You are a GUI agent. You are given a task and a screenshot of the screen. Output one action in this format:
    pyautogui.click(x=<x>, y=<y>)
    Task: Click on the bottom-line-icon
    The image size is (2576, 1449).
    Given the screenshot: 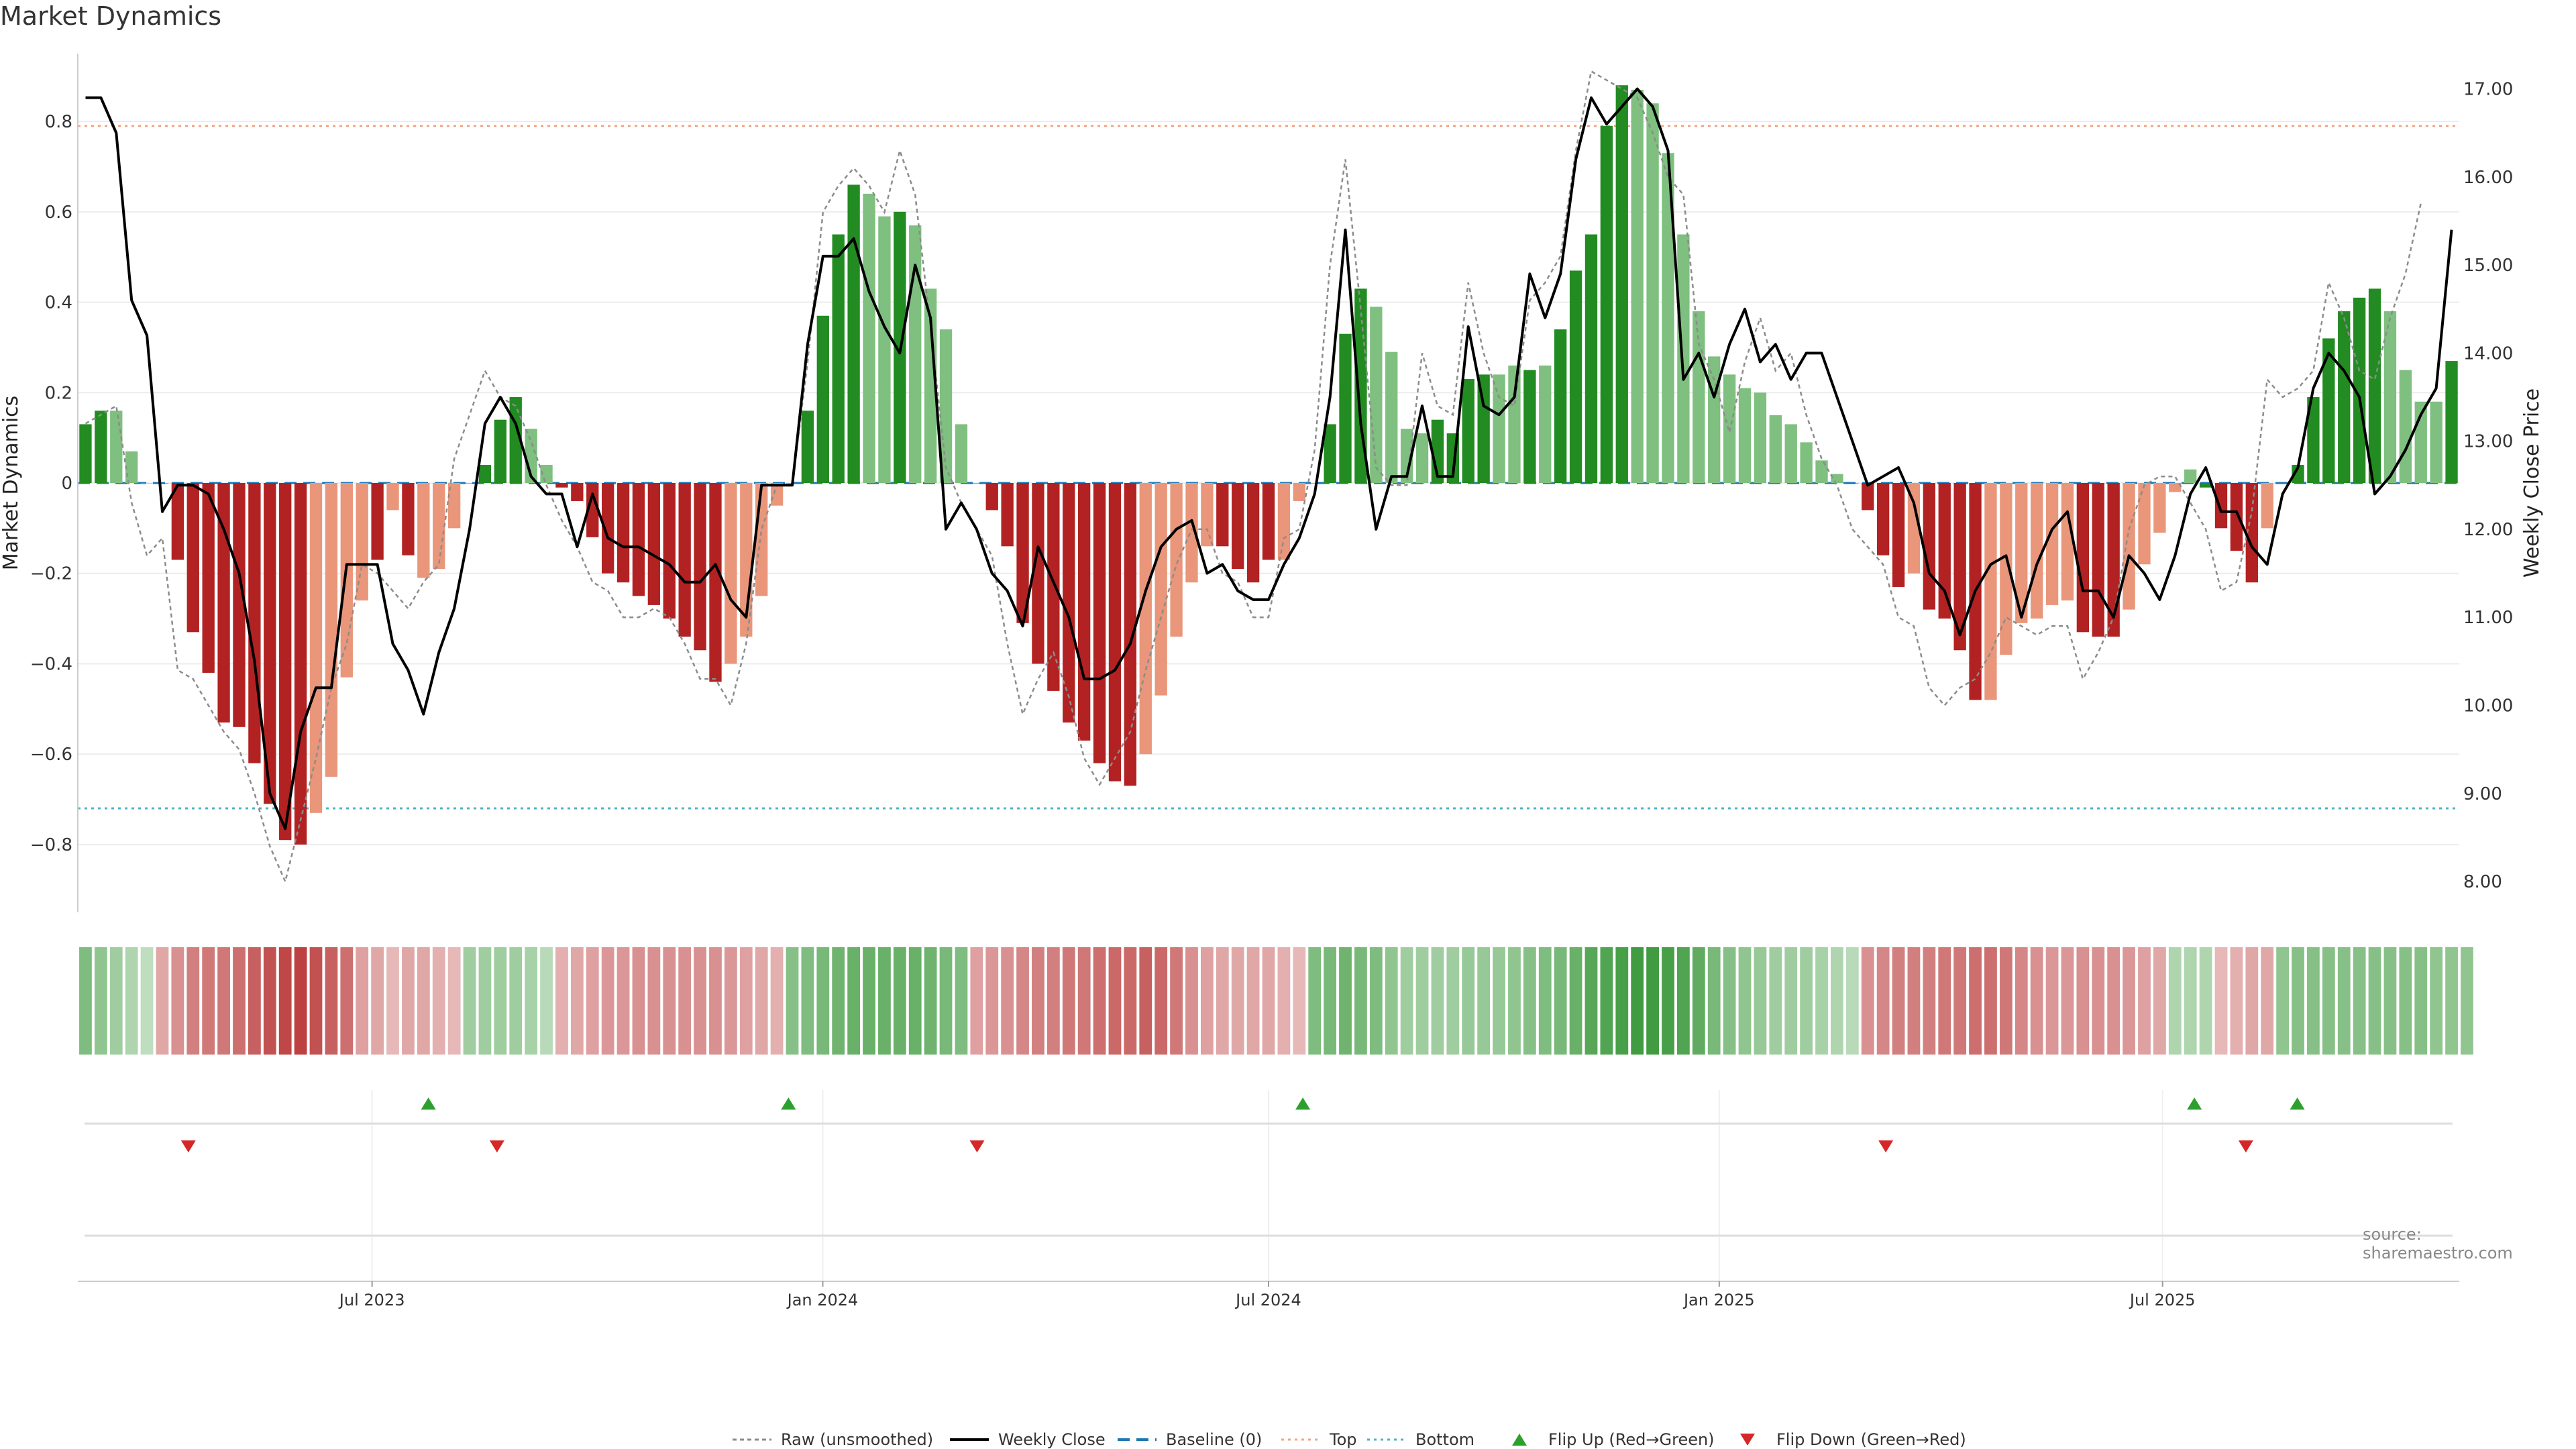 What is the action you would take?
    pyautogui.click(x=1386, y=1439)
    